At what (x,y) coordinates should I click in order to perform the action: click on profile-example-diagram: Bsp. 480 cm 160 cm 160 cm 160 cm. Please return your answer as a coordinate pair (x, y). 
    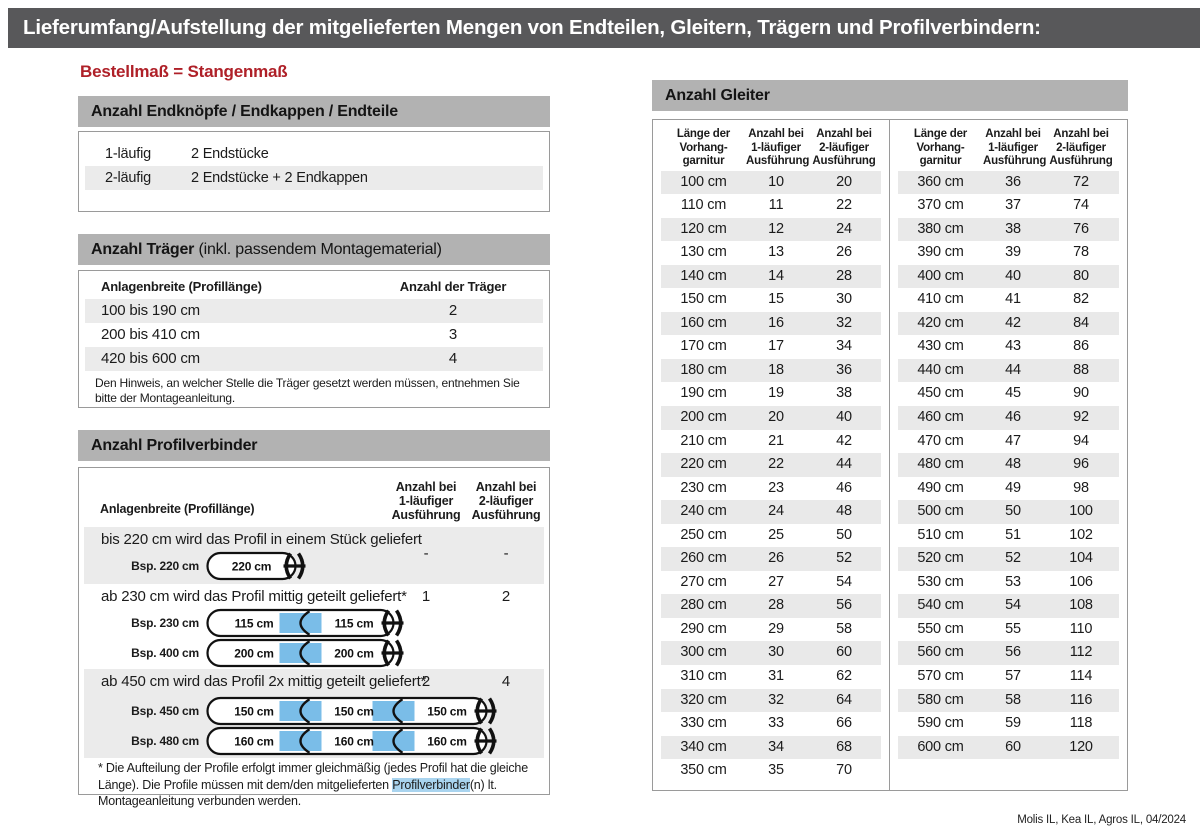
    Looking at the image, I should click on (305, 741).